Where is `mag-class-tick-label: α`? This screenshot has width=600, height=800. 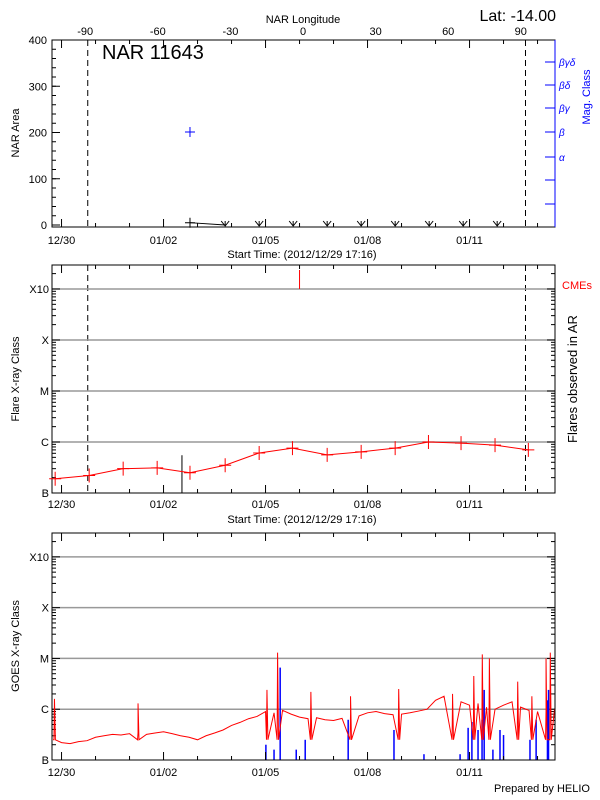
mag-class-tick-label: α is located at coordinates (562, 158).